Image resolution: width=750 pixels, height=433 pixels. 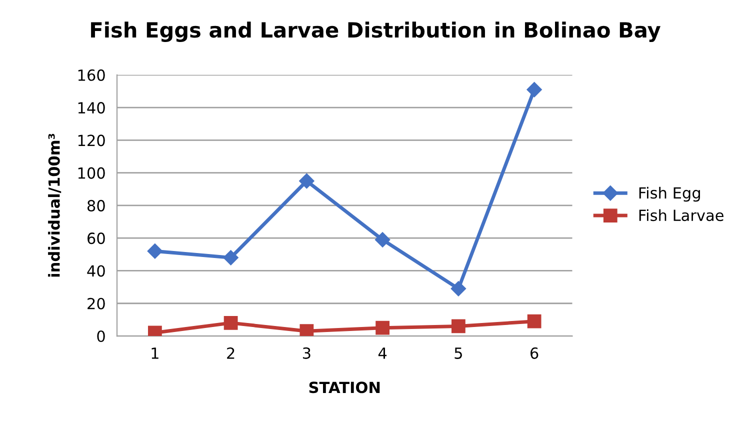 I want to click on legend-label: Fish Larvae, so click(x=681, y=215).